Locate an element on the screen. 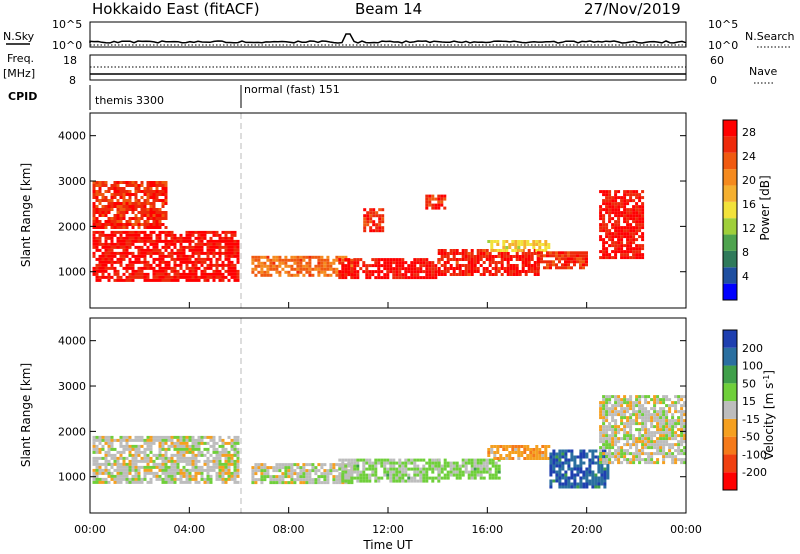 Image resolution: width=800 pixels, height=554 pixels. x-tick-label: 08:00 is located at coordinates (289, 529).